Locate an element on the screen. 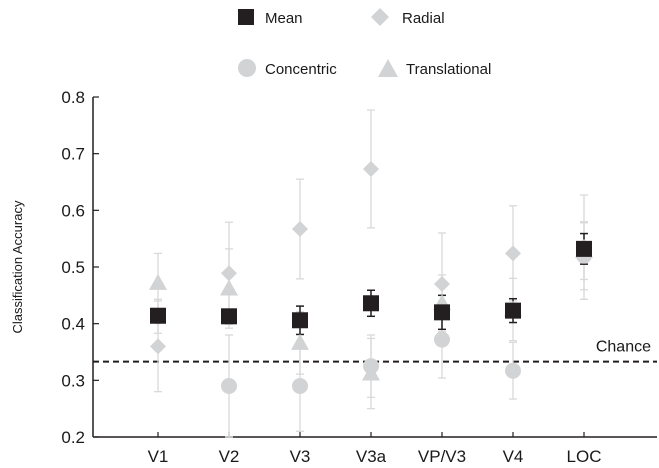 The width and height of the screenshot is (659, 468). x-tick-label: LOC is located at coordinates (584, 456).